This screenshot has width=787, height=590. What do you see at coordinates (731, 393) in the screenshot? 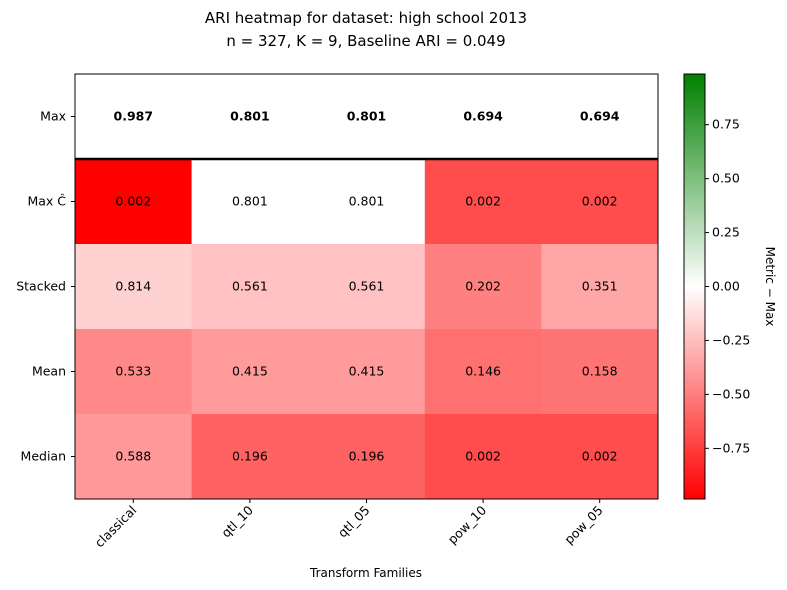
I see `colorbar-tick-label: −0.50` at bounding box center [731, 393].